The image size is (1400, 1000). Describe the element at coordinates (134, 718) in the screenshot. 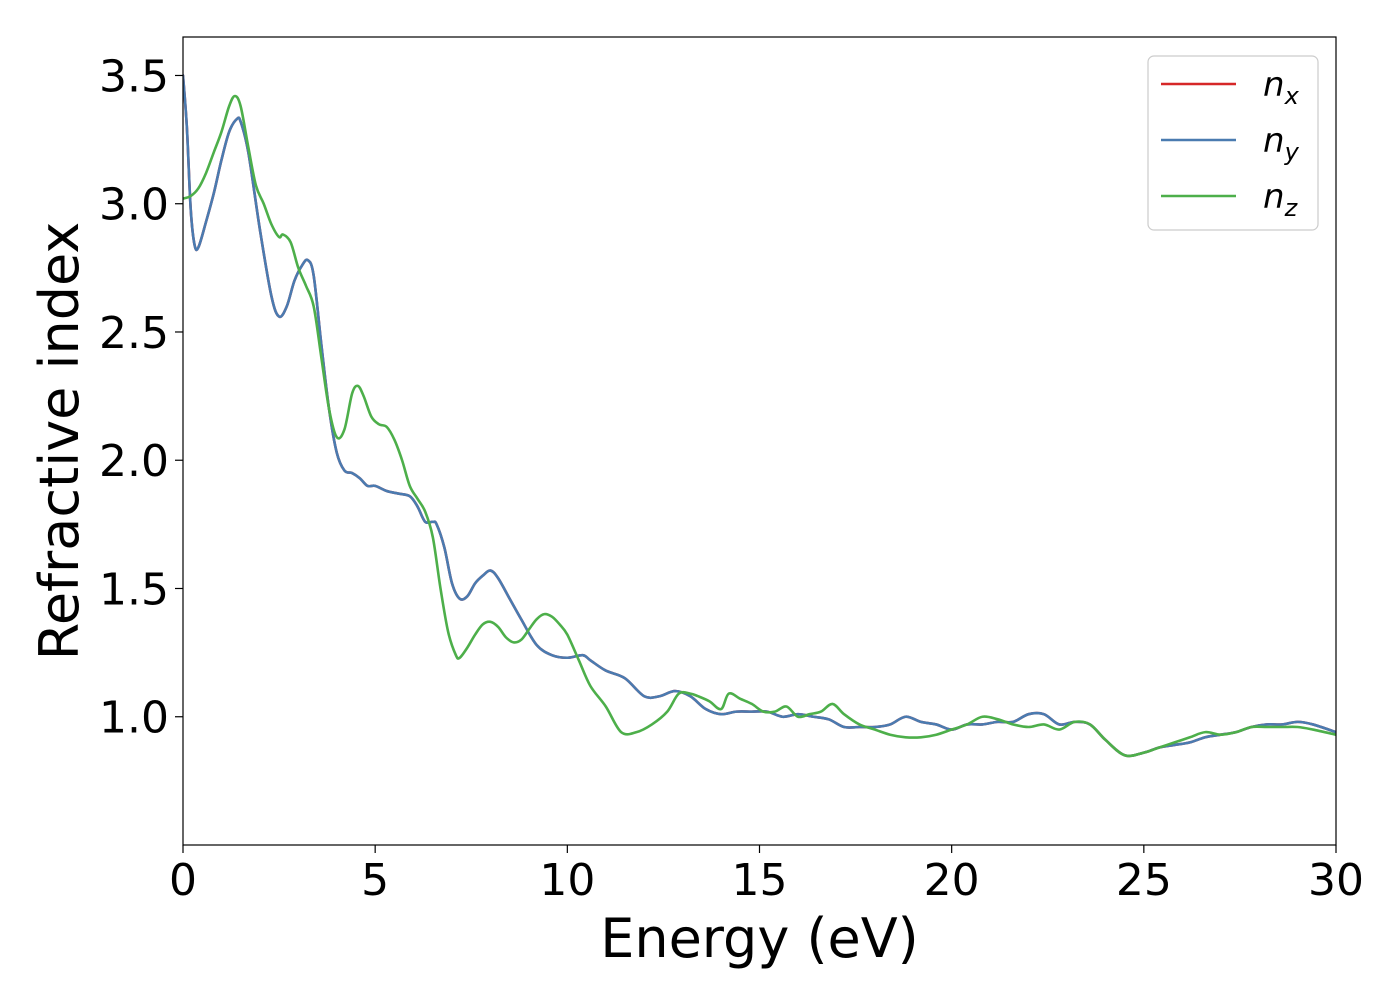

I see `y-tick-label: 1.0` at that location.